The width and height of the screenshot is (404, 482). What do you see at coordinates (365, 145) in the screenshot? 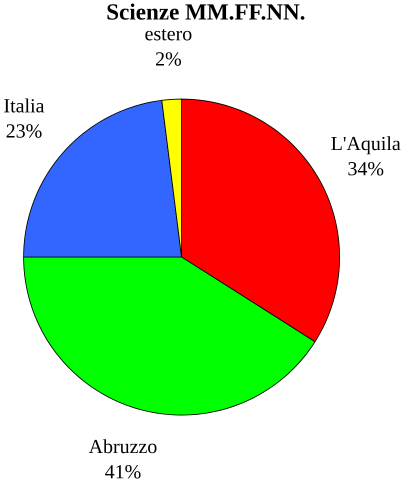
I see `slice-label: L'Aquila` at bounding box center [365, 145].